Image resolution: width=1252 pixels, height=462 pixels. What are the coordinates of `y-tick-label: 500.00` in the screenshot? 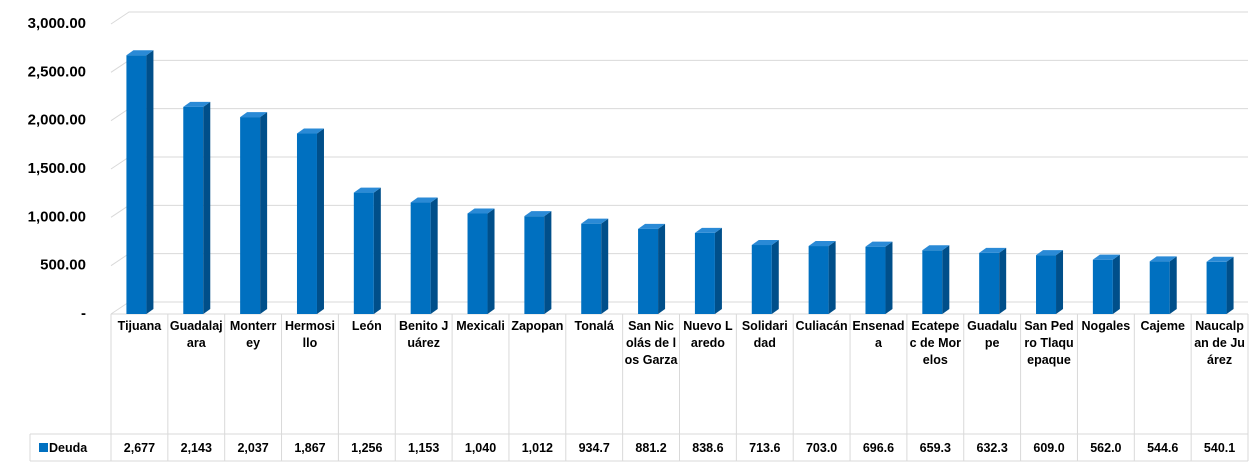 It's located at (63, 265).